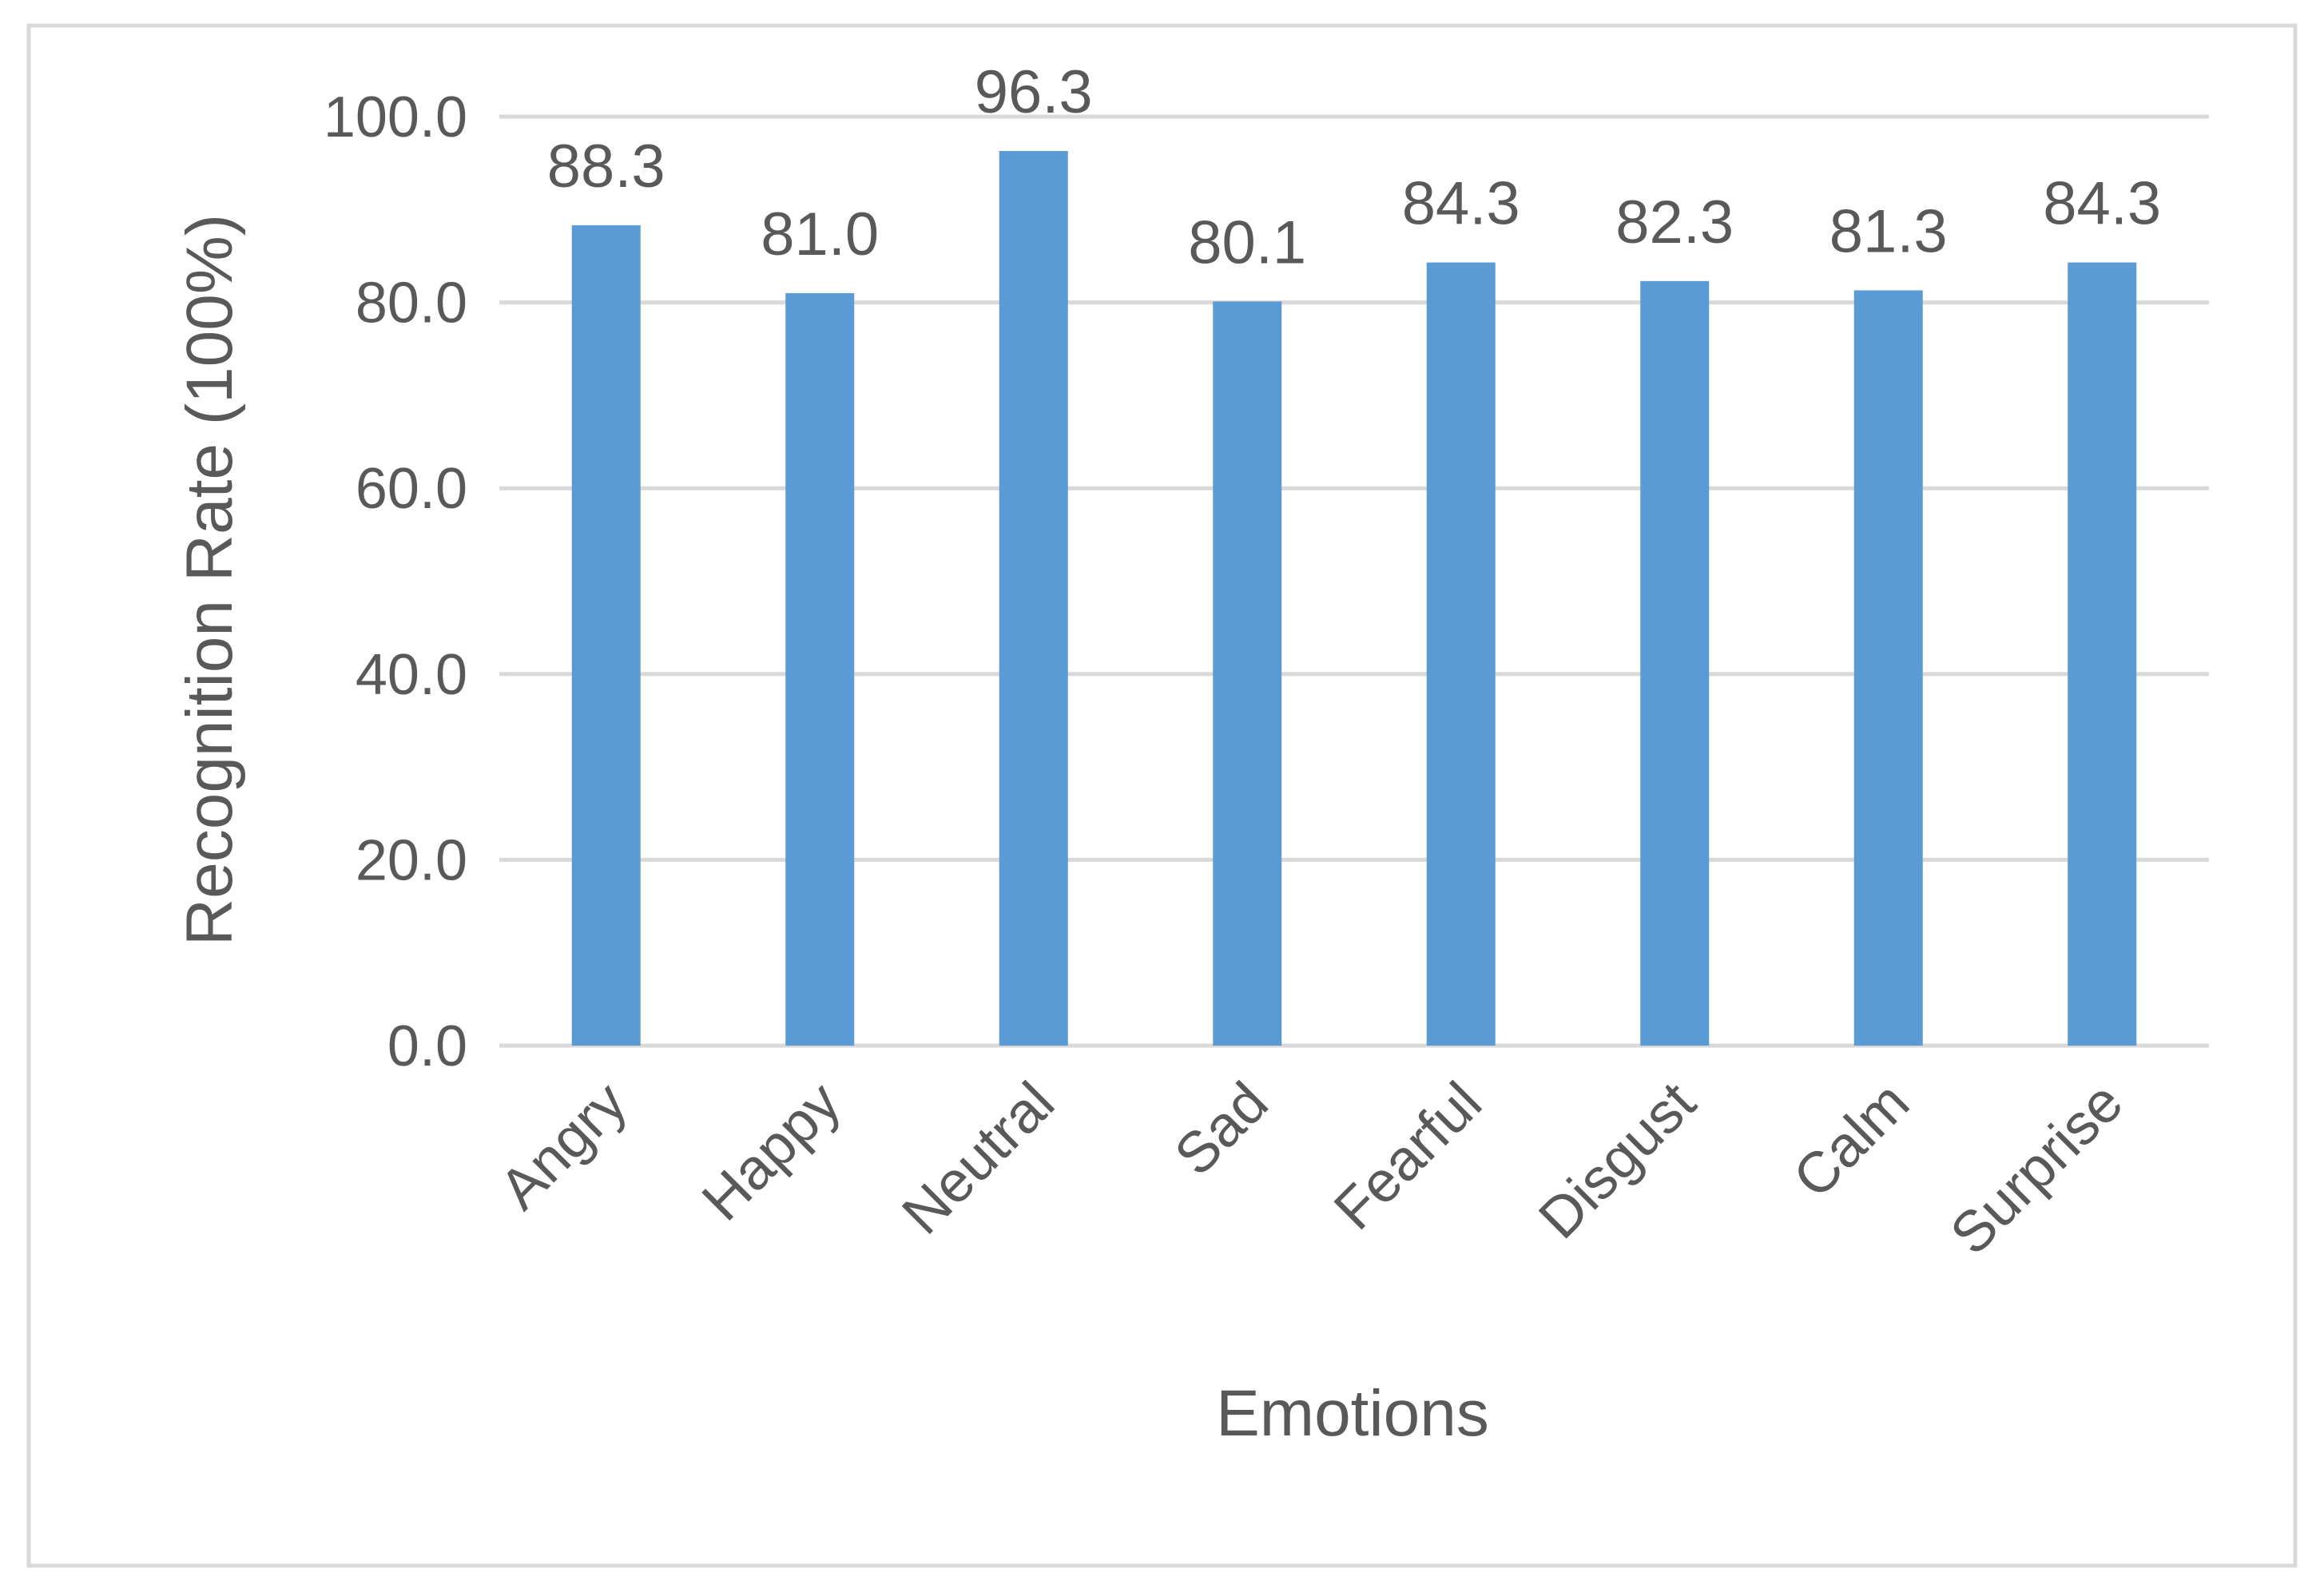 The width and height of the screenshot is (2324, 1596). Describe the element at coordinates (2102, 654) in the screenshot. I see `bar-surprise` at that location.